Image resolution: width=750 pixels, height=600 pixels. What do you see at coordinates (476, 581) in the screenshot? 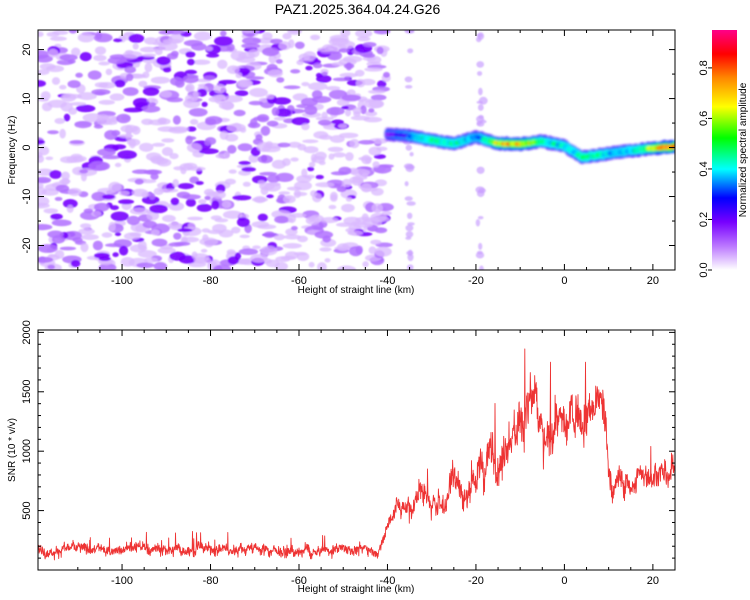
I see `snr-x-tick-label: -20` at bounding box center [476, 581].